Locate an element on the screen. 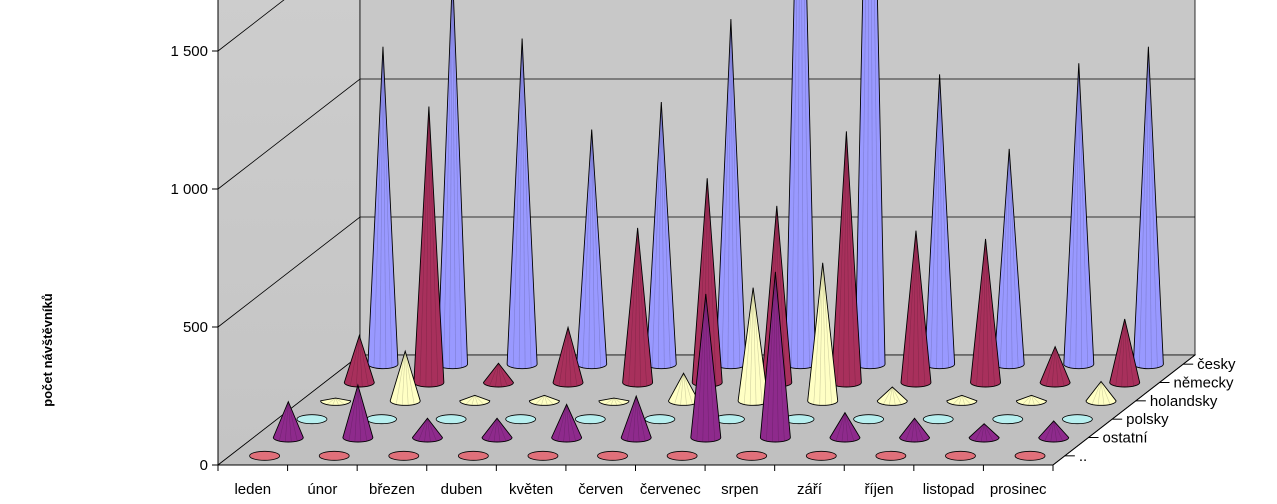 Image resolution: width=1277 pixels, height=504 pixels. category-label: listopad is located at coordinates (949, 489).